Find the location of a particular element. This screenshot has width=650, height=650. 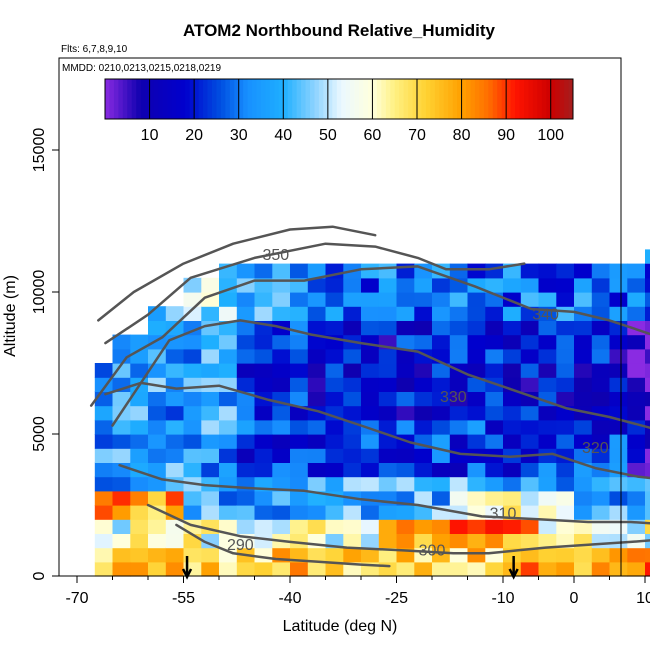

contour-label: 350 is located at coordinates (275, 255).